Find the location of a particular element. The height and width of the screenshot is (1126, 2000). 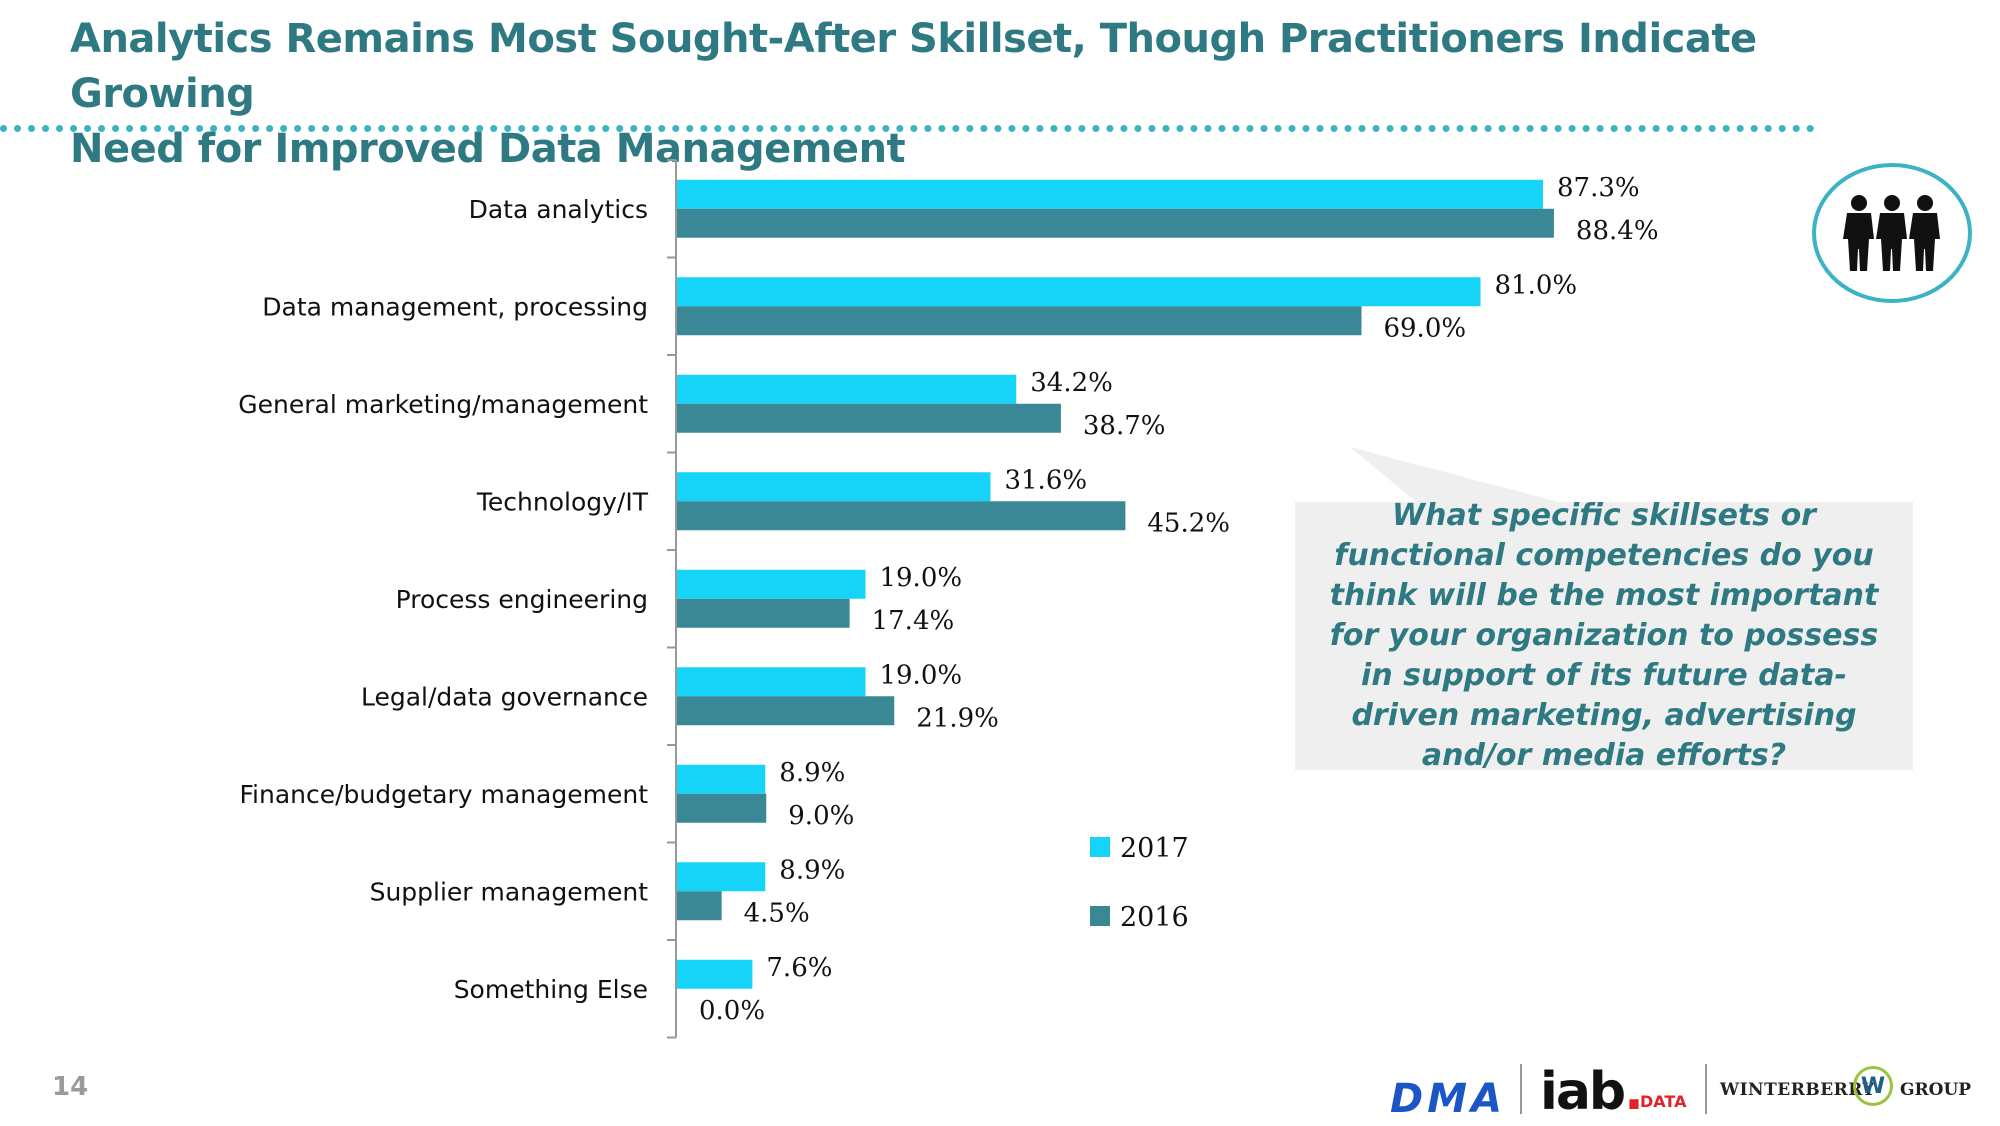

data-label-2016: 69.0% is located at coordinates (1424, 328).